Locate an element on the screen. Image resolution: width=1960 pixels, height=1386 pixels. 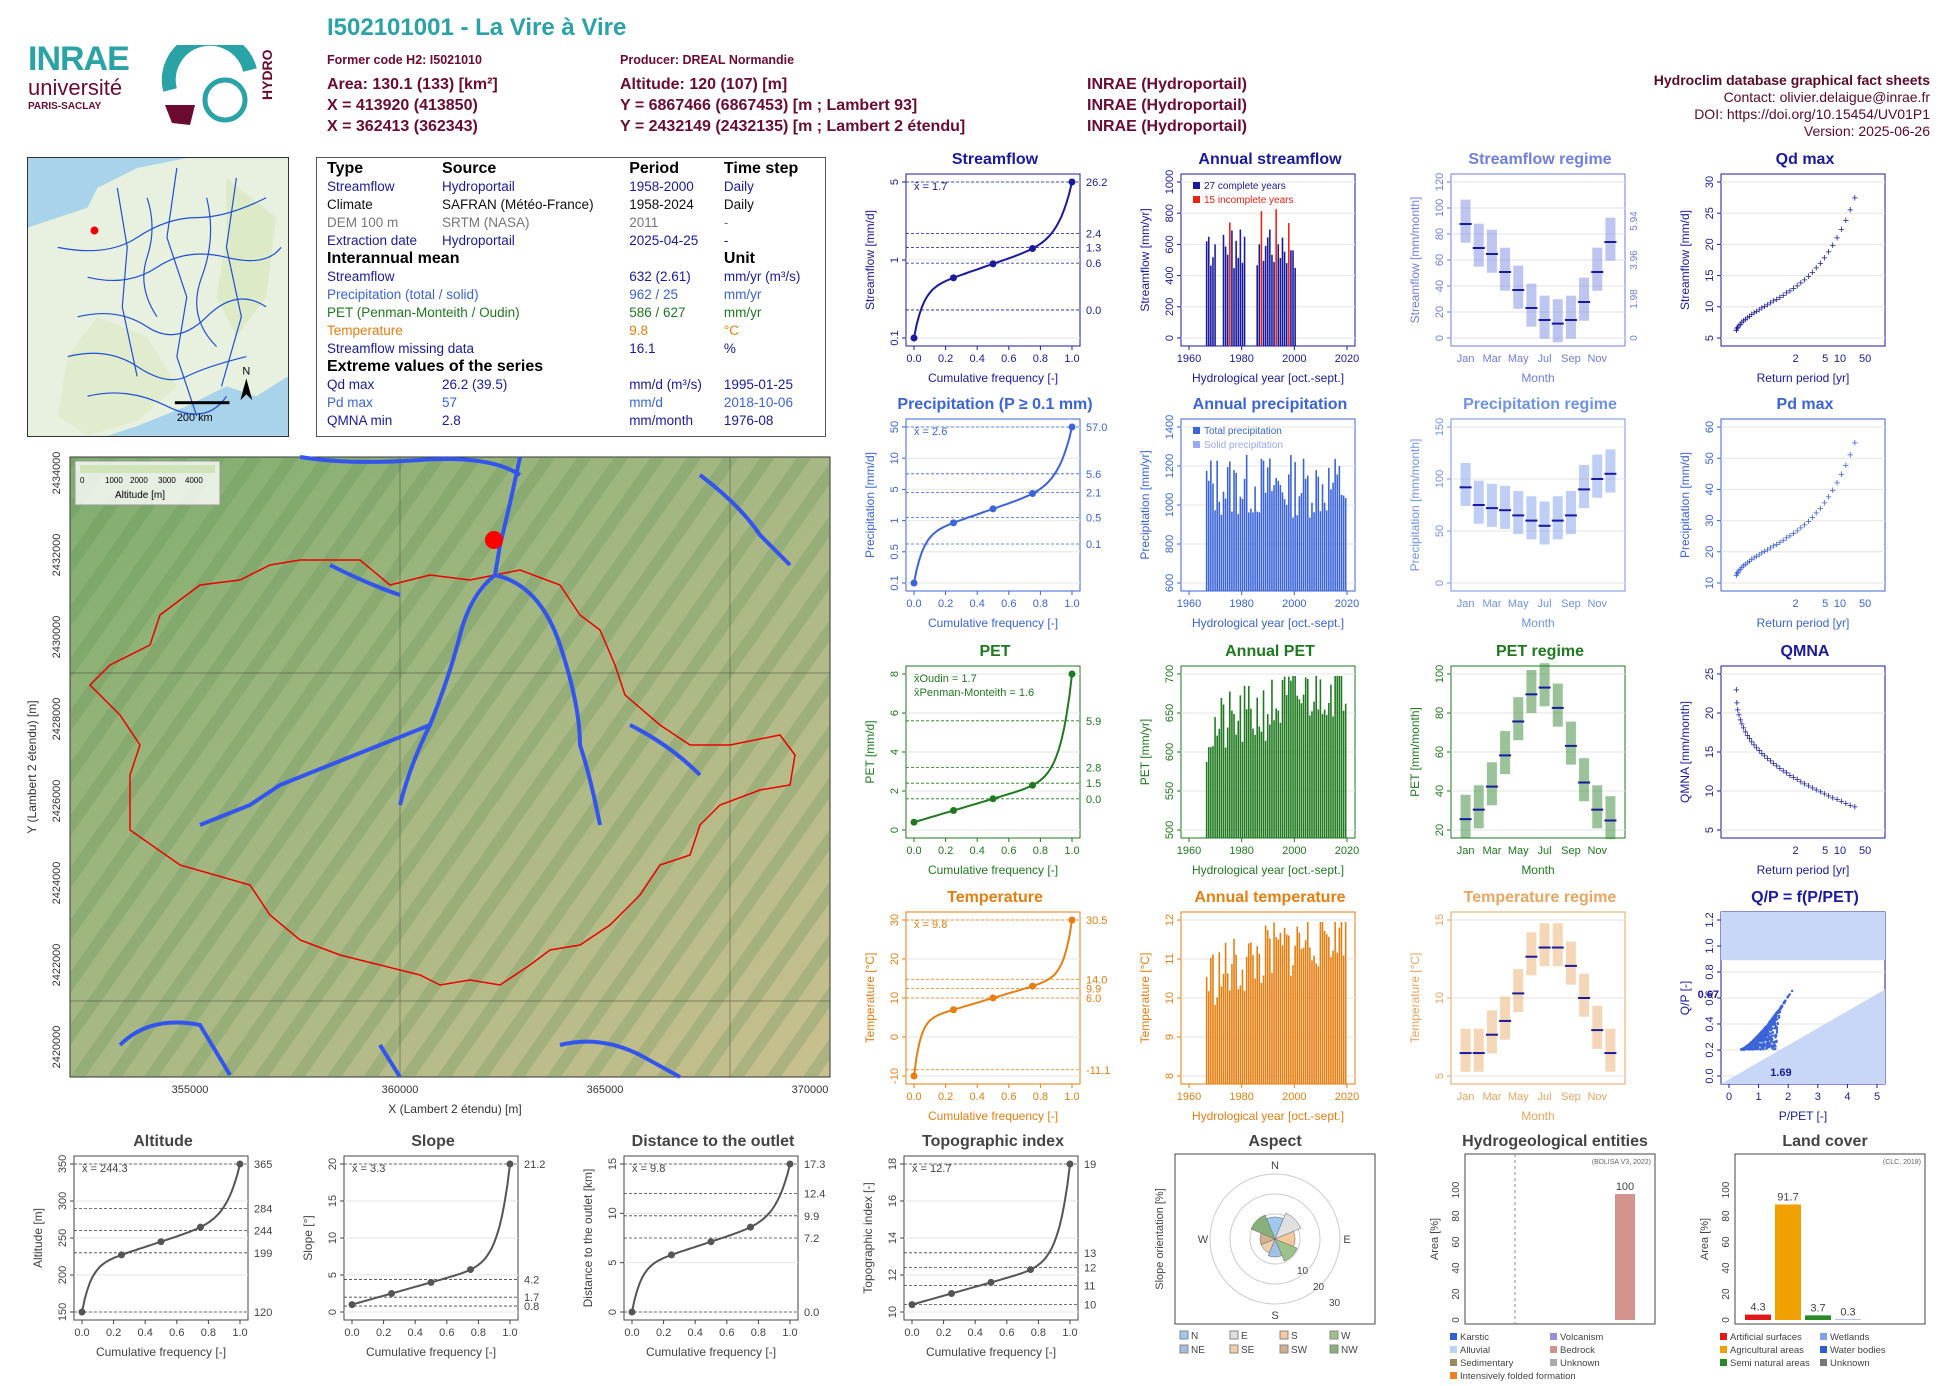
pet-mean-label: x̄Oudin = 1.7 is located at coordinates (945, 679).